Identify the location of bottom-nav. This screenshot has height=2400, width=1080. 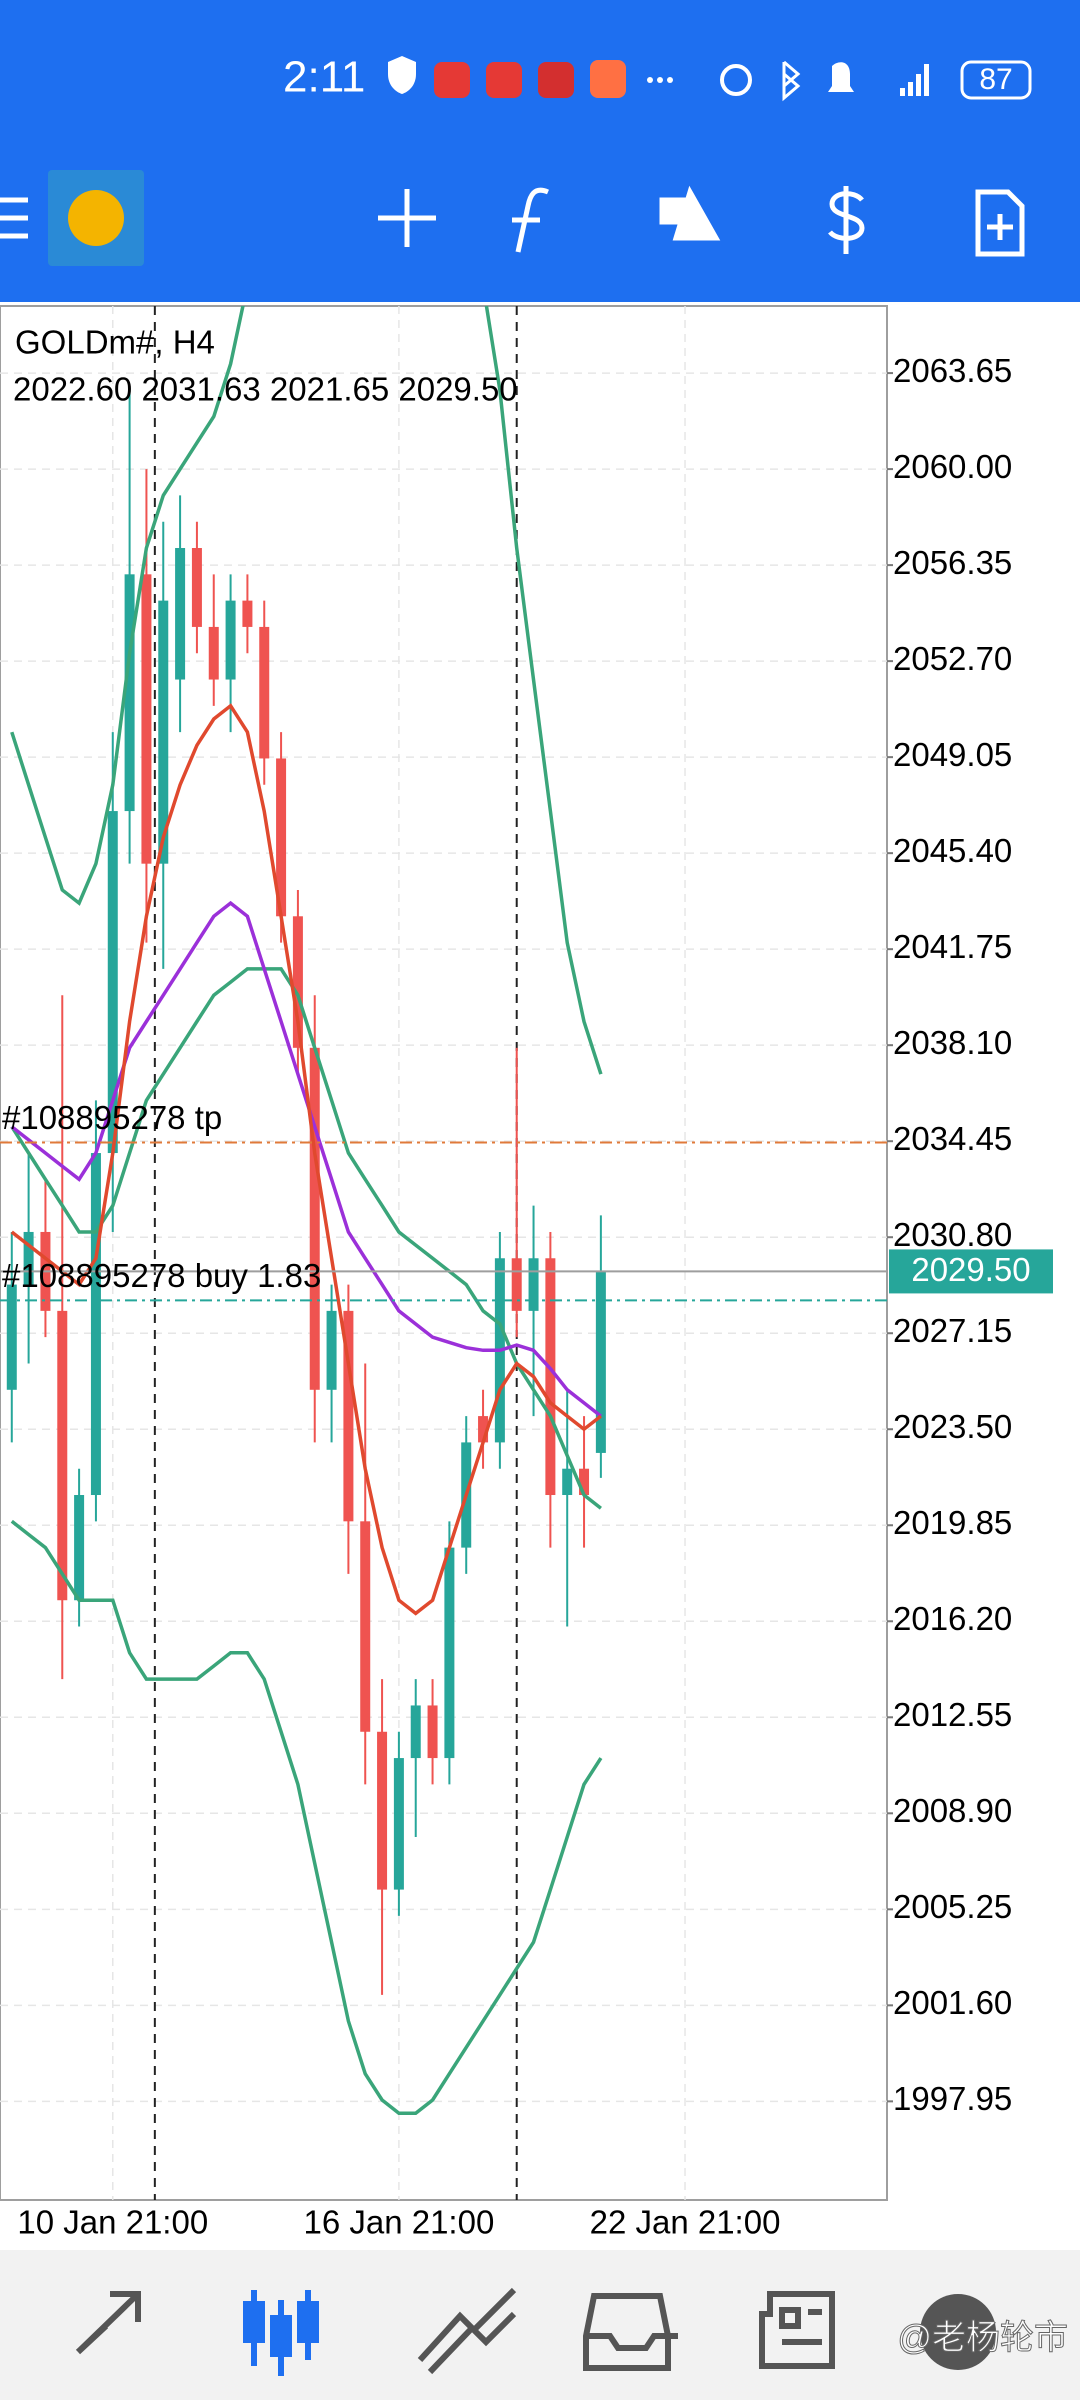
(540, 2325).